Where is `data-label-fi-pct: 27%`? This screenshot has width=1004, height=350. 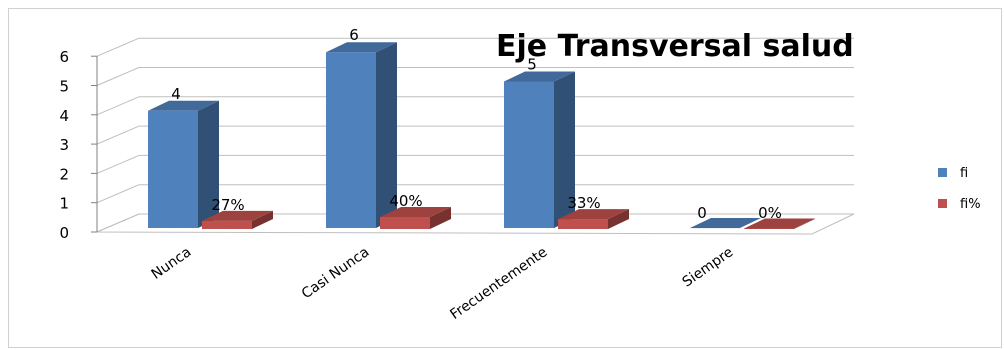
data-label-fi-pct: 27% is located at coordinates (227, 205).